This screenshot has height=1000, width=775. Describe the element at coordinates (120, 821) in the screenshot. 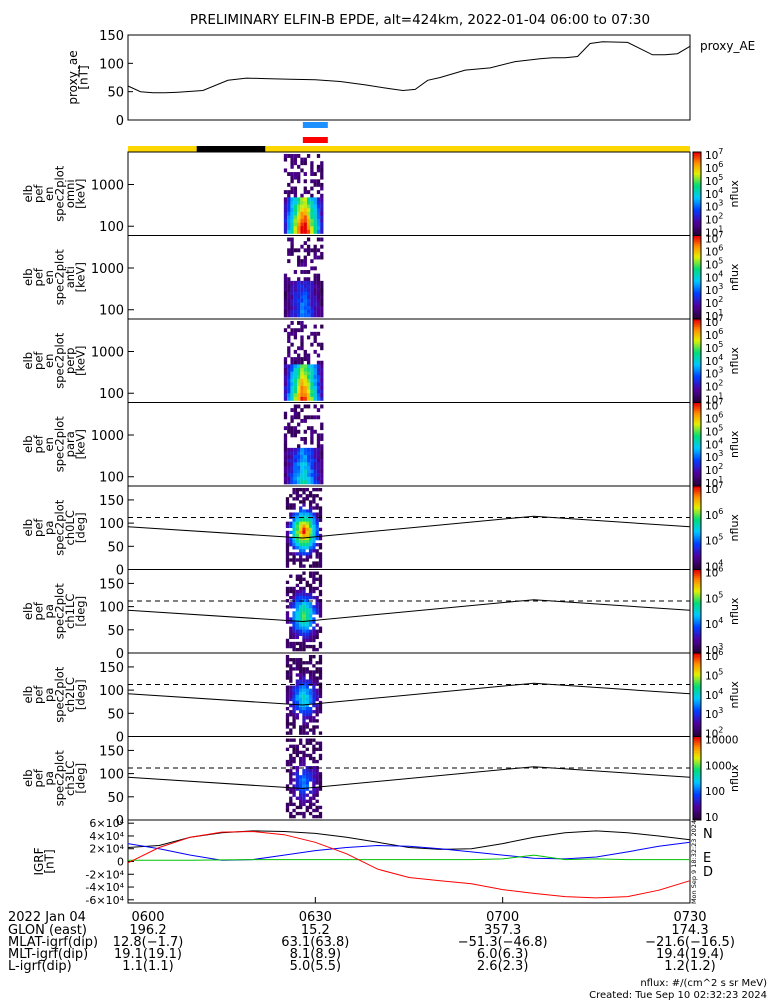

I see `pitch-angle-panel-7-tick-label-0: 0` at that location.